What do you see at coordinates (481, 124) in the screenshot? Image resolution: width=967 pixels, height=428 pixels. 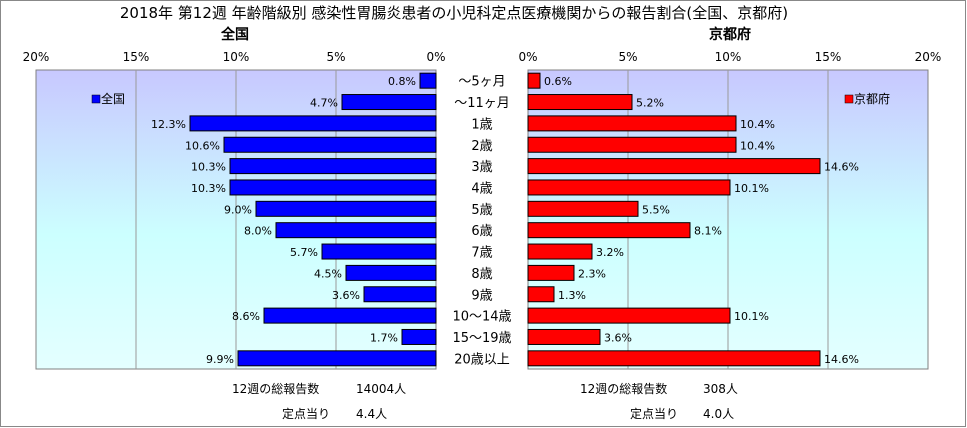 I see `category-label: 1歳` at bounding box center [481, 124].